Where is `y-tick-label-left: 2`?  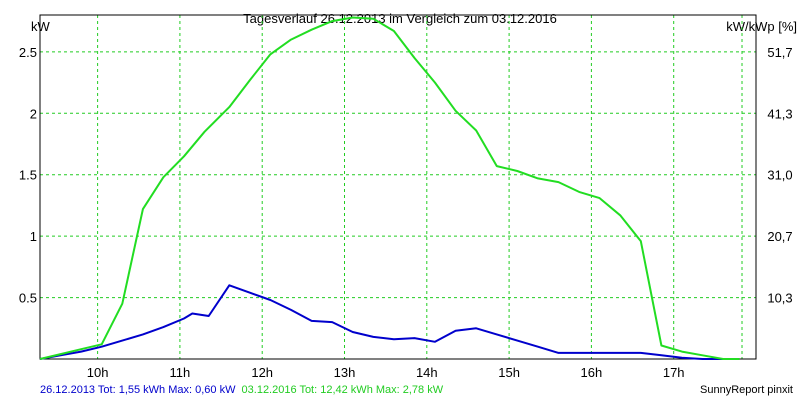
y-tick-label-left: 2 is located at coordinates (33, 113).